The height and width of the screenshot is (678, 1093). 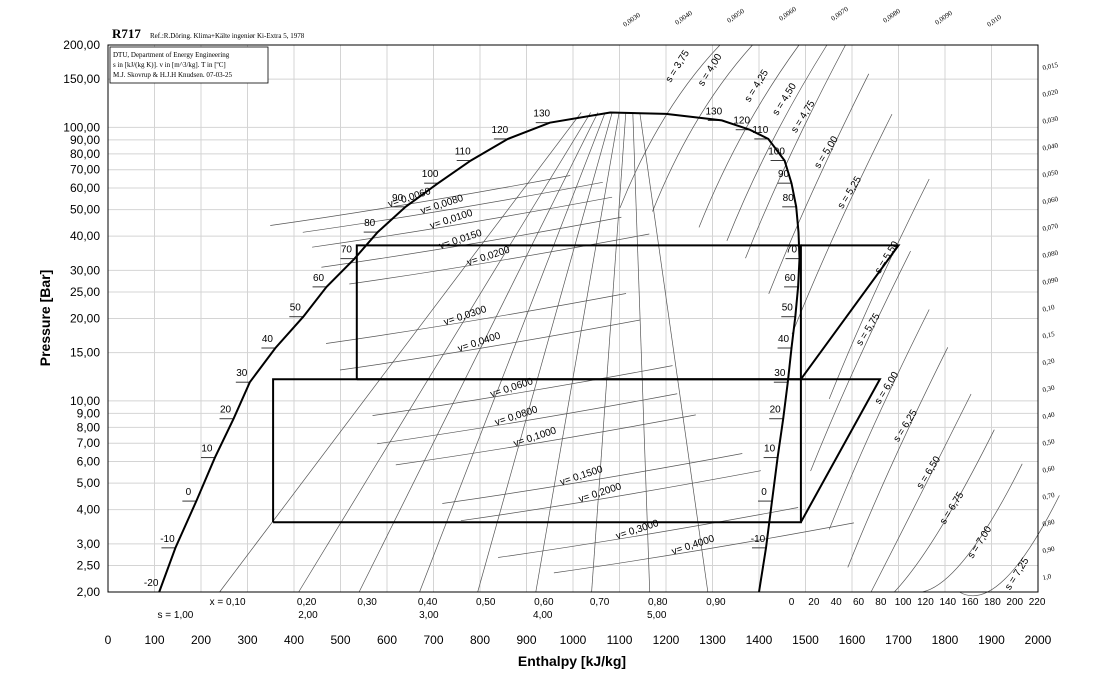 I want to click on quality-label: 0,80, so click(x=658, y=602).